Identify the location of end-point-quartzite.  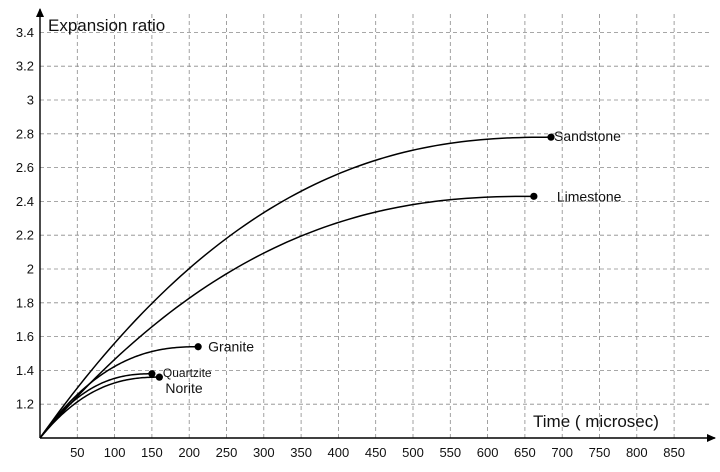
(152, 374).